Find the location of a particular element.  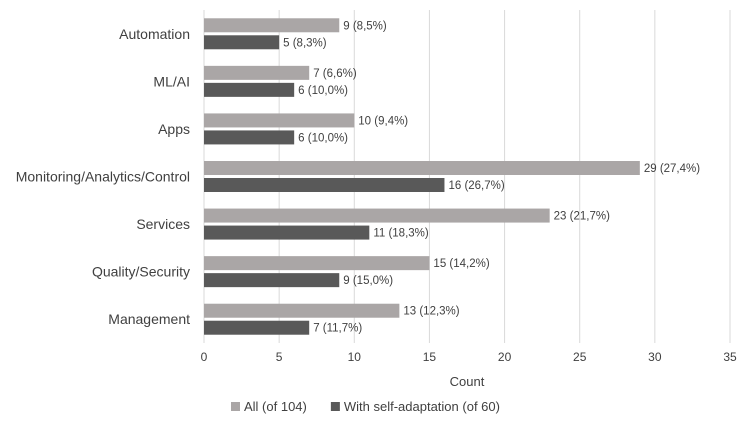

x-tick-label: 35 is located at coordinates (730, 357).